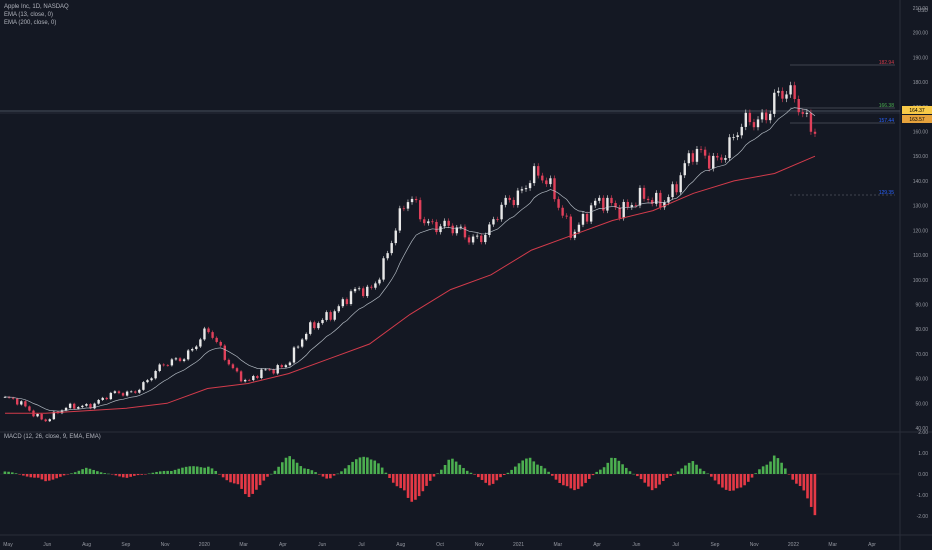 This screenshot has height=550, width=932. I want to click on symbol-legend: Apple Inc, 1D, NASDAQ, so click(36, 7).